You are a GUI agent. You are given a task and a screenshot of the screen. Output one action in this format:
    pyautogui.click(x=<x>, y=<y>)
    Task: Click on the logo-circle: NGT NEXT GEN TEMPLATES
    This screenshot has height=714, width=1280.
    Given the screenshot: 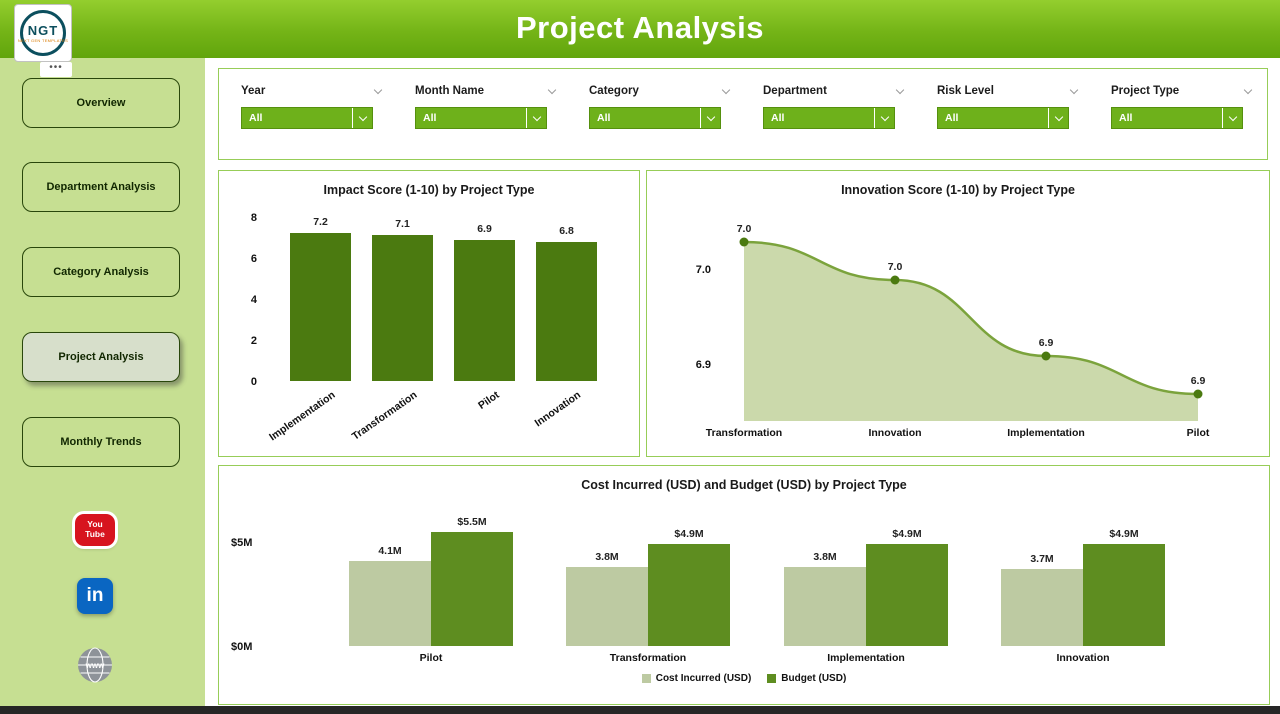 What is the action you would take?
    pyautogui.click(x=43, y=33)
    